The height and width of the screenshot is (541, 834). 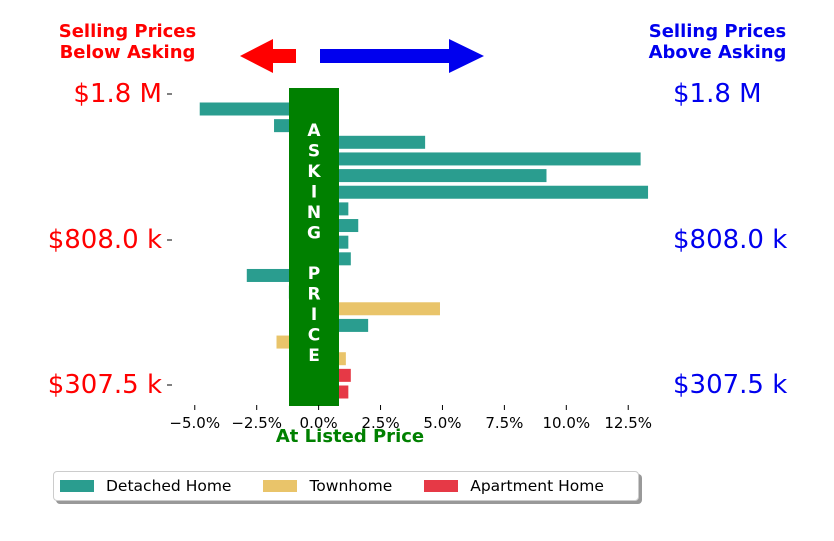 What do you see at coordinates (313, 295) in the screenshot?
I see `asking-letter-8: R` at bounding box center [313, 295].